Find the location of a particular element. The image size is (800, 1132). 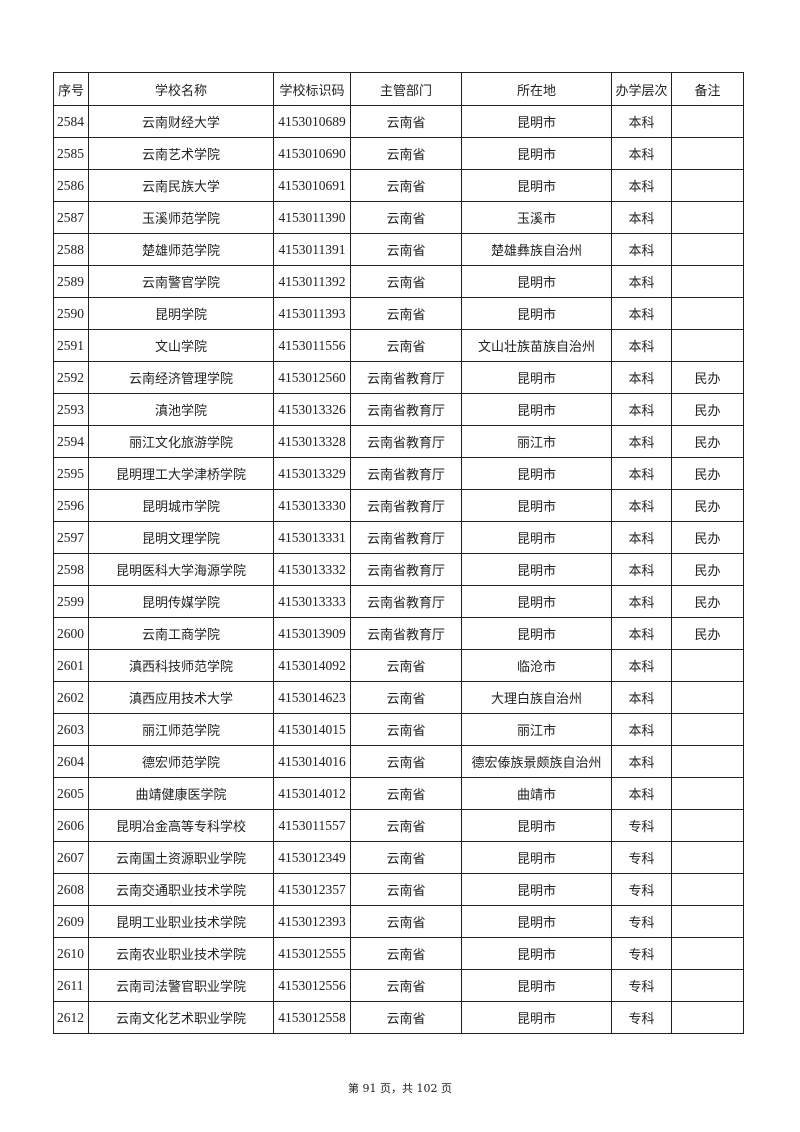

location-cell: 文山壮族苗族自治州 is located at coordinates (536, 345).